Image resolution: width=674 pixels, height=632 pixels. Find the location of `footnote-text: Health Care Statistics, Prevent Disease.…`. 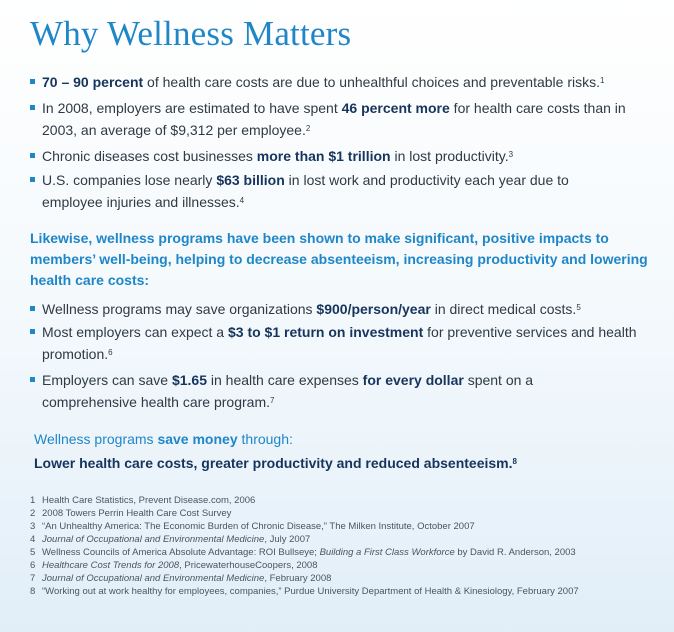

footnote-text: Health Care Statistics, Prevent Disease.… is located at coordinates (149, 500).